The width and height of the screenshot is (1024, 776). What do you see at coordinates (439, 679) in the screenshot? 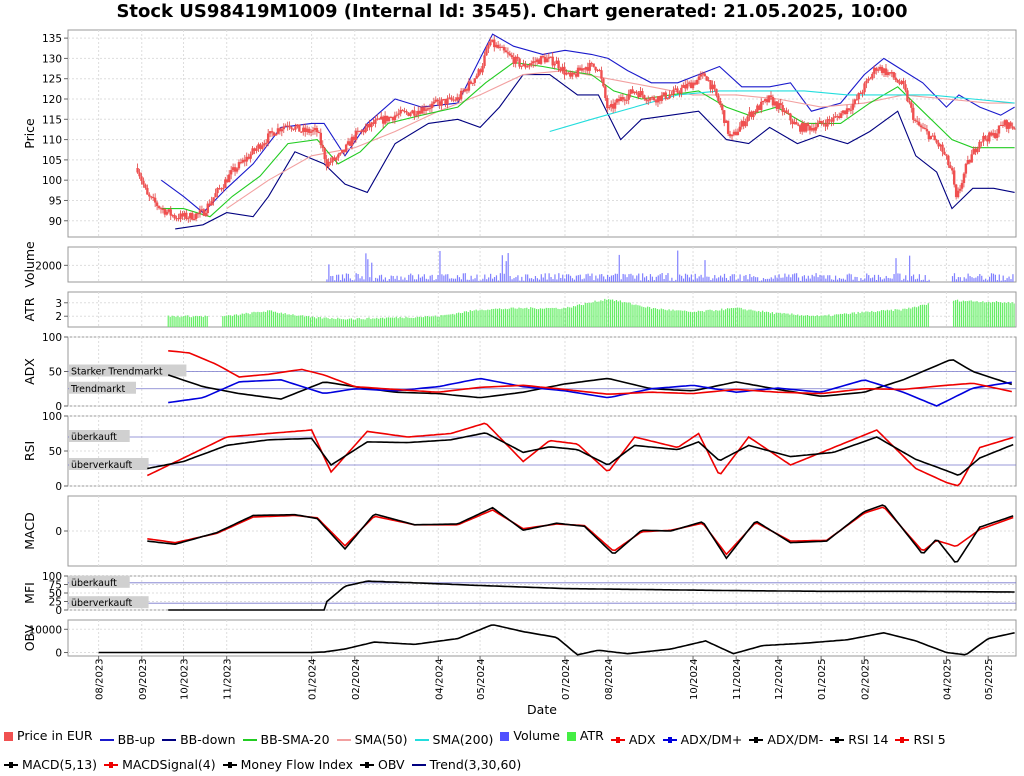
I see `date-tick-label-6: 04/2024` at bounding box center [439, 679].